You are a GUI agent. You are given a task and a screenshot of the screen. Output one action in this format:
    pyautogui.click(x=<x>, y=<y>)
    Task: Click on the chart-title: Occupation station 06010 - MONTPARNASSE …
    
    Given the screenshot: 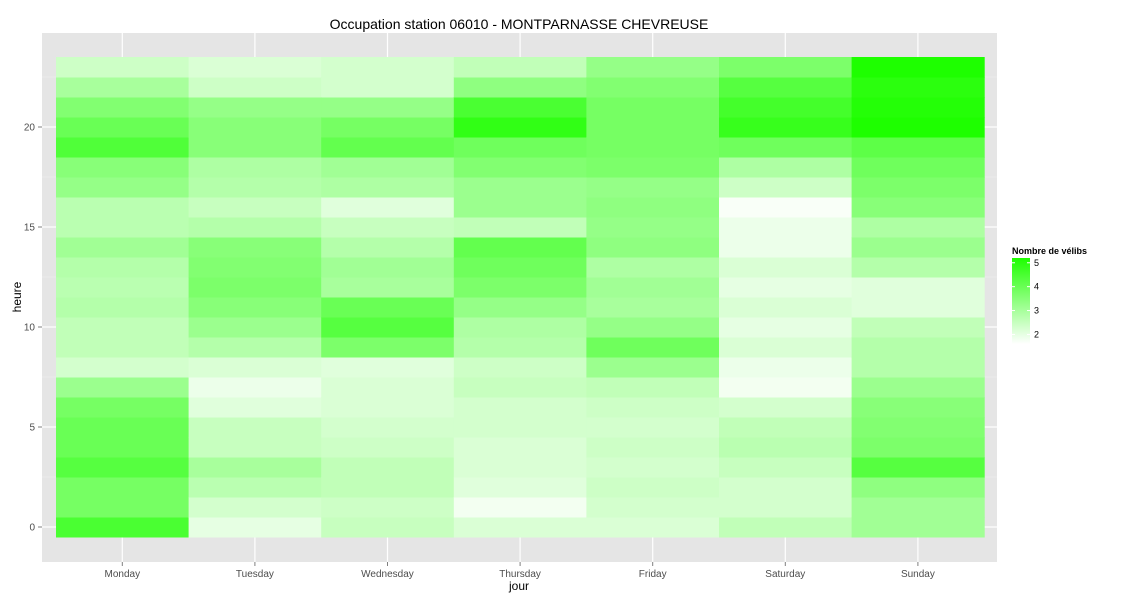 What is the action you would take?
    pyautogui.click(x=519, y=24)
    